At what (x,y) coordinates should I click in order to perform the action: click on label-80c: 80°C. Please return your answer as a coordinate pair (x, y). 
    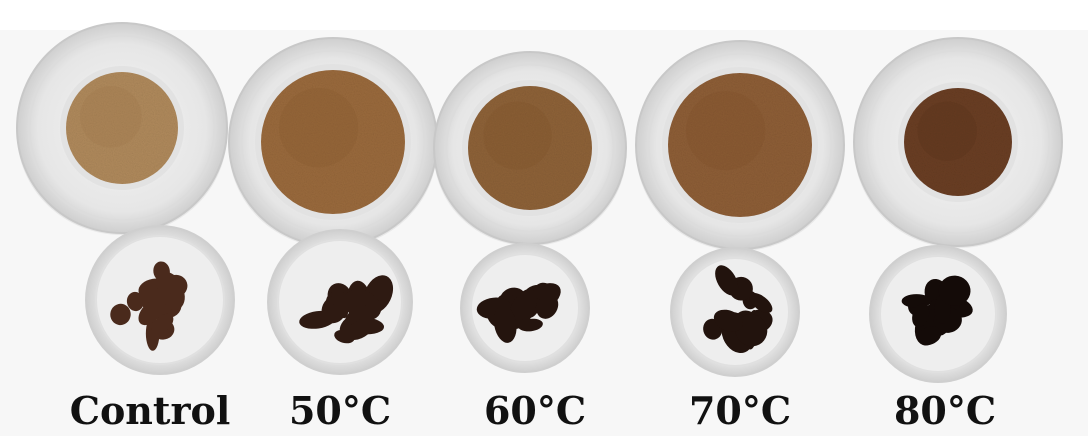
    Looking at the image, I should click on (945, 410).